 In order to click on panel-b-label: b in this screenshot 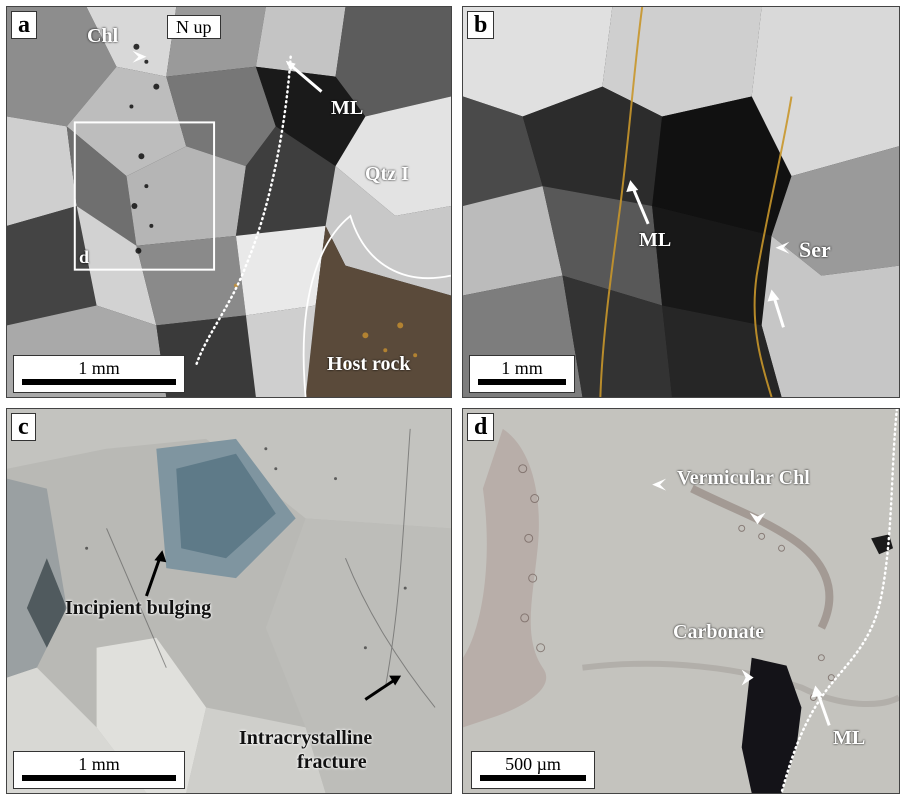, I will do `click(480, 25)`.